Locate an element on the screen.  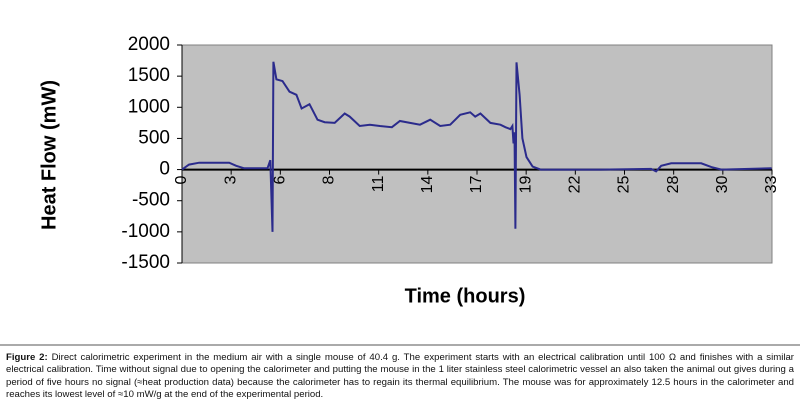
y-tick-label: -1000 is located at coordinates (145, 231).